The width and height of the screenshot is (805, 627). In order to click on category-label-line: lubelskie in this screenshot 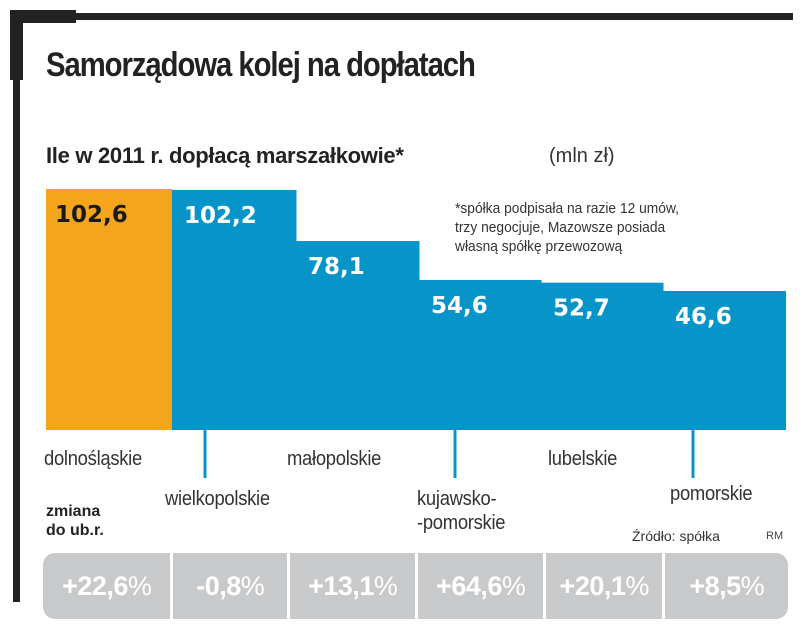, I will do `click(583, 459)`.